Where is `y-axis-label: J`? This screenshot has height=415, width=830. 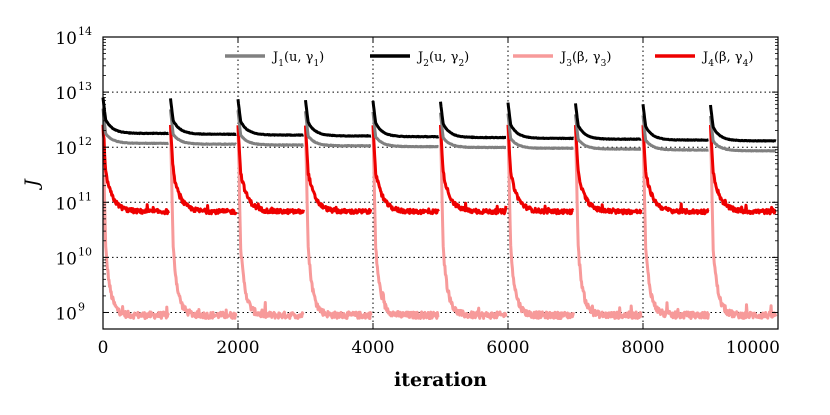
y-axis-label: J is located at coordinates (32, 184).